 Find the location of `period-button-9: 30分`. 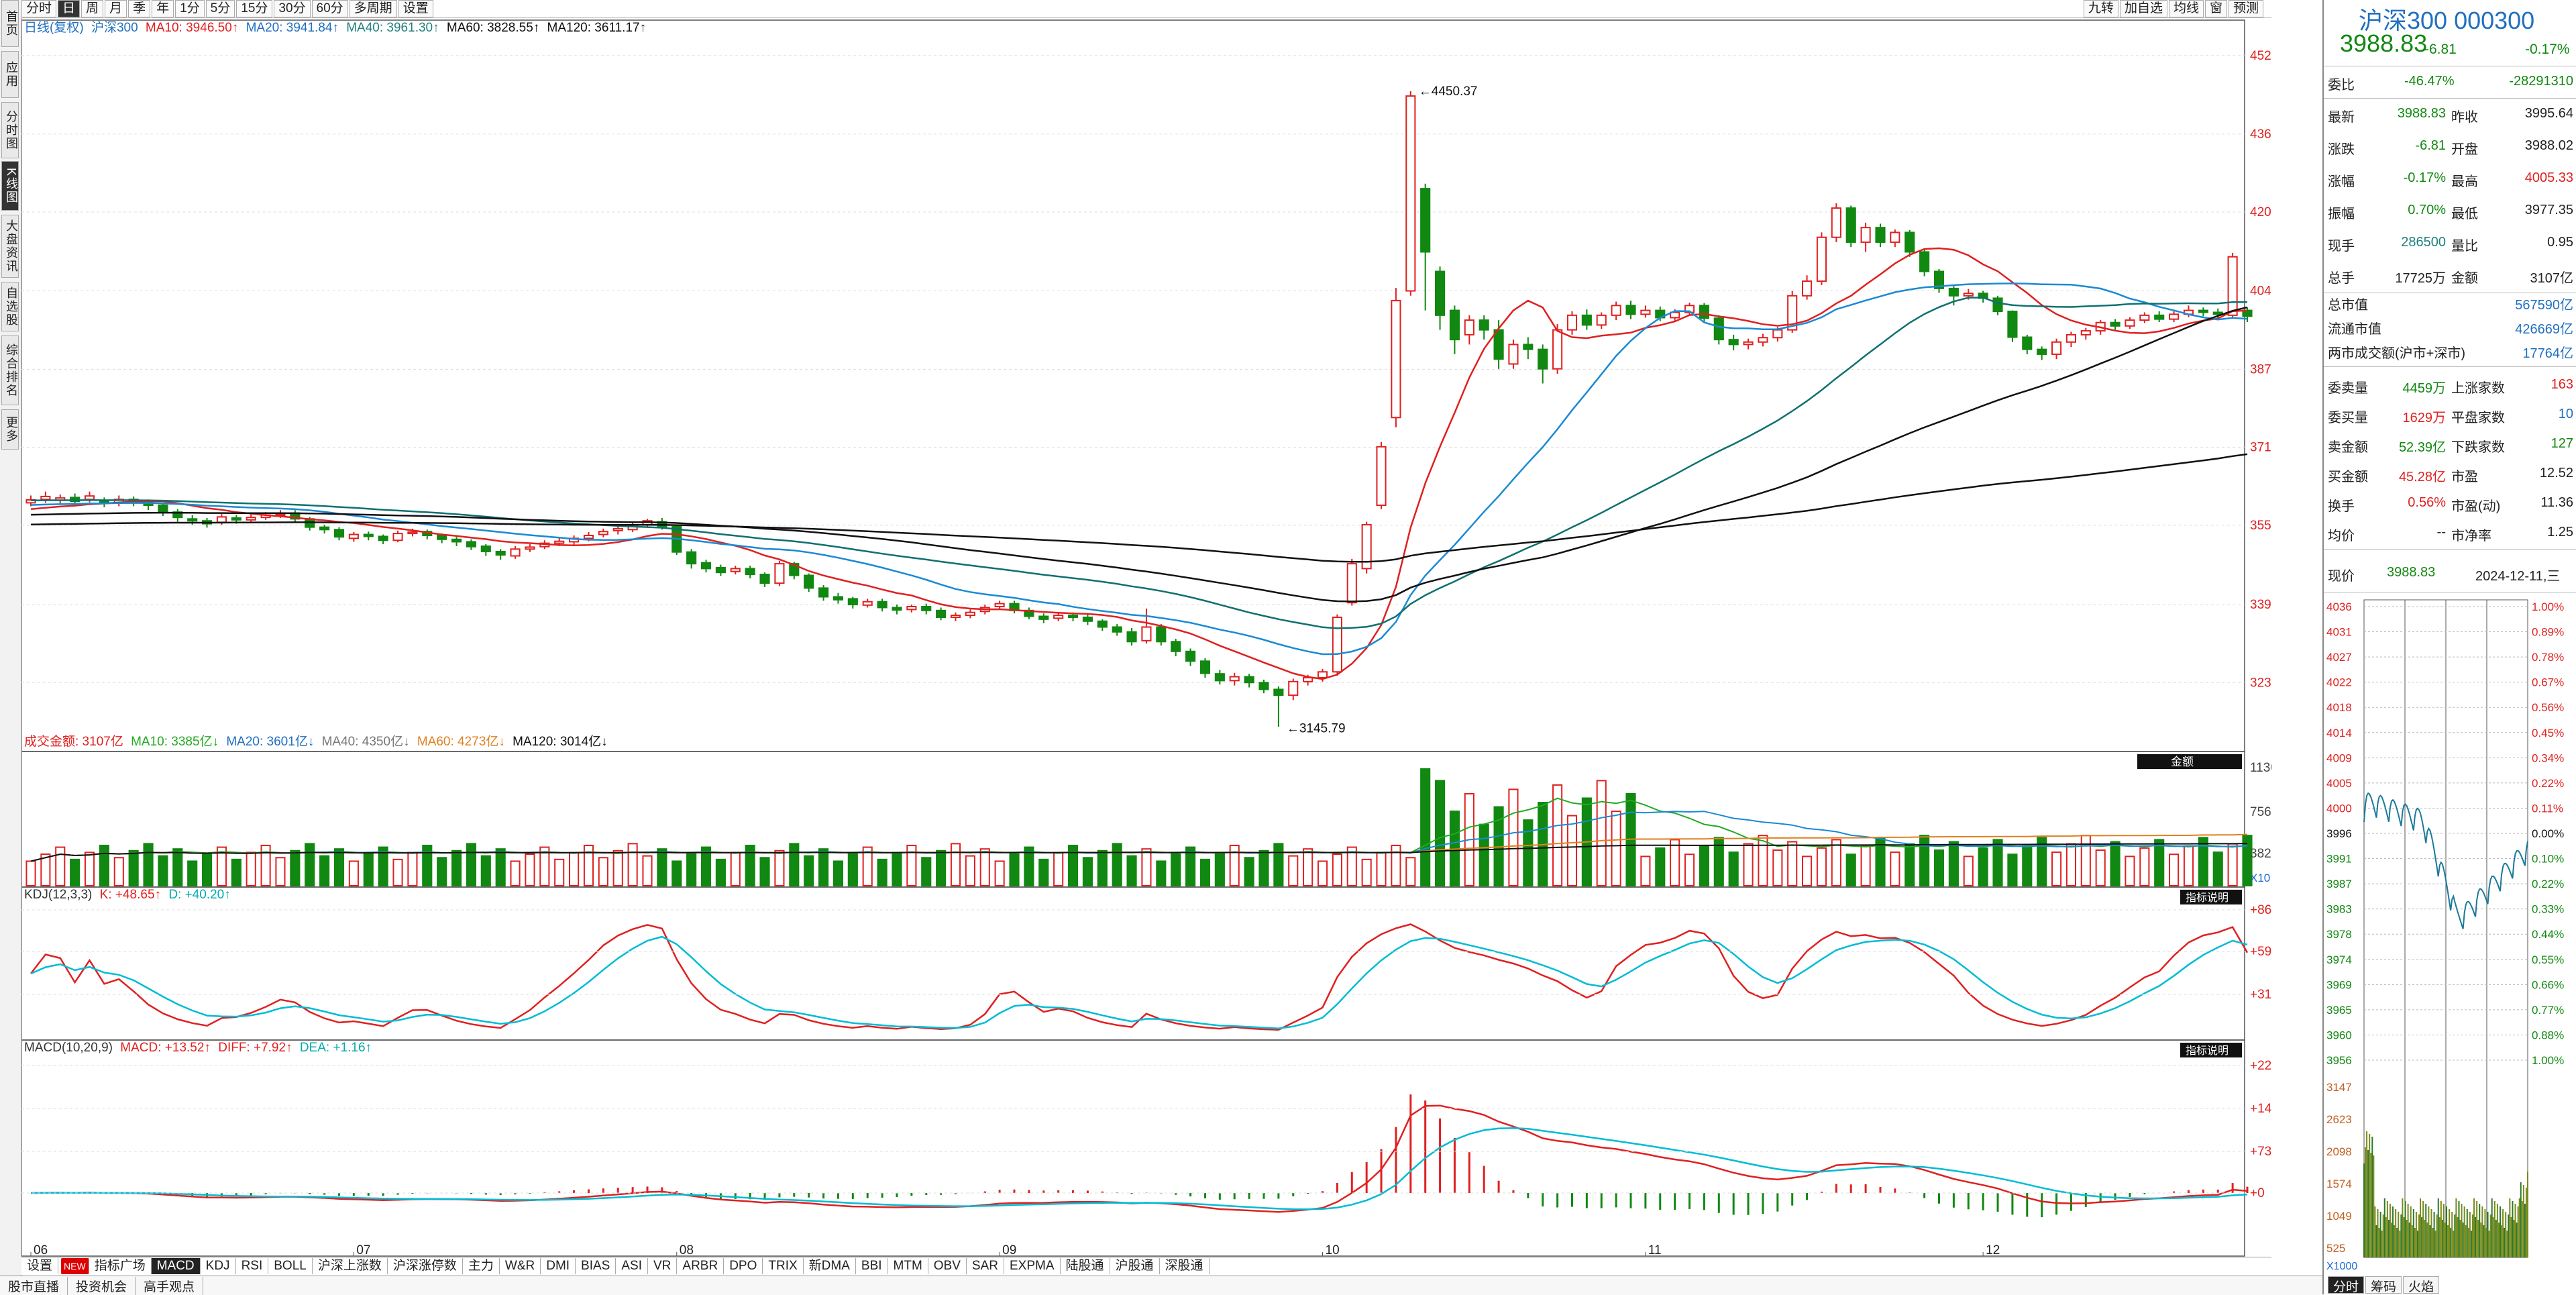

period-button-9: 30分 is located at coordinates (292, 8).